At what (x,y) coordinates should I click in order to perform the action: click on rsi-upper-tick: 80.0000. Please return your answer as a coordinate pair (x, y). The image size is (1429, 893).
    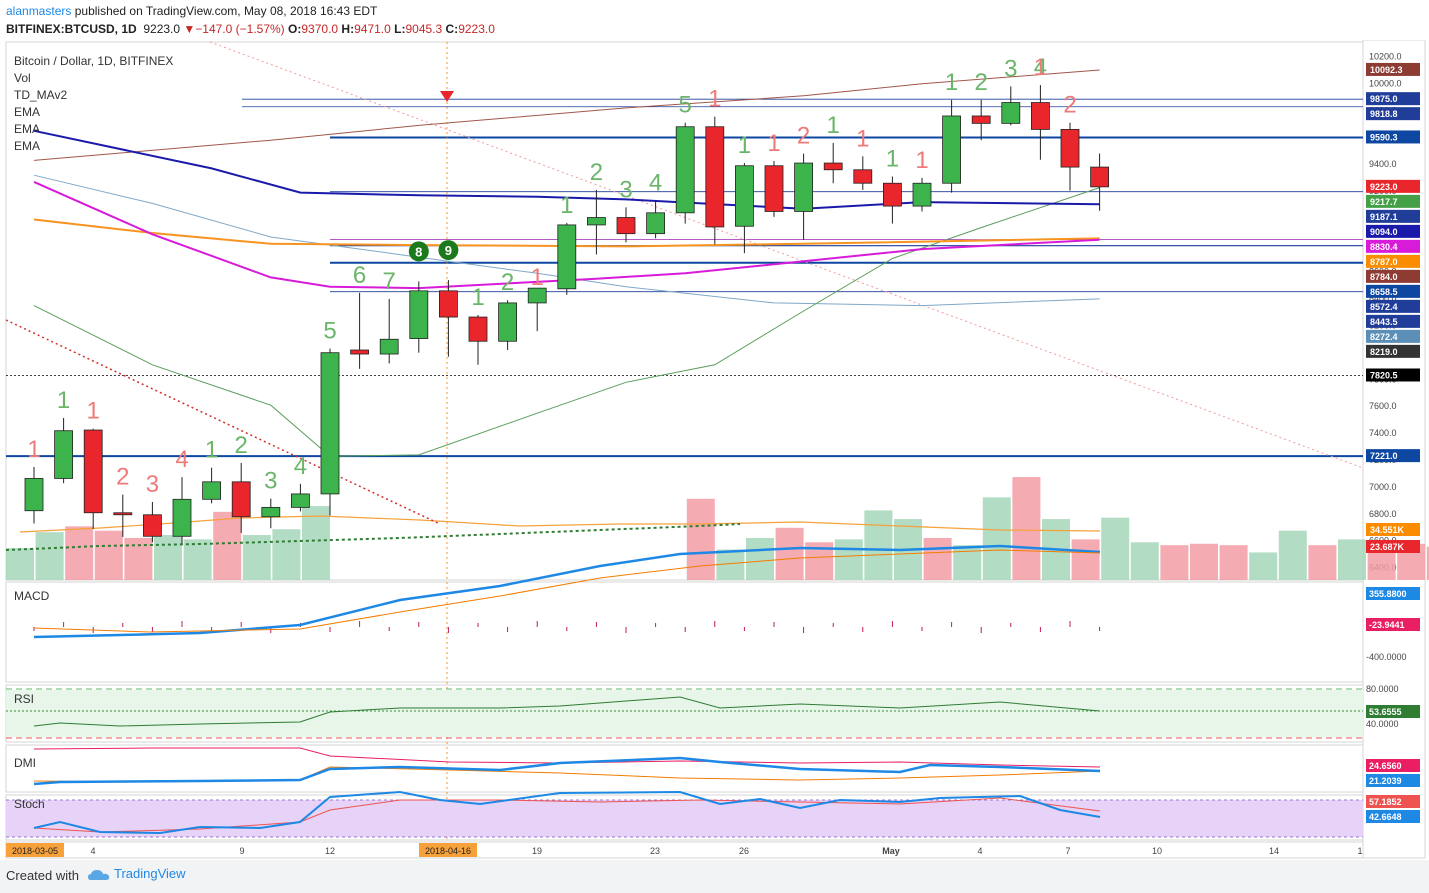
    Looking at the image, I should click on (1382, 689).